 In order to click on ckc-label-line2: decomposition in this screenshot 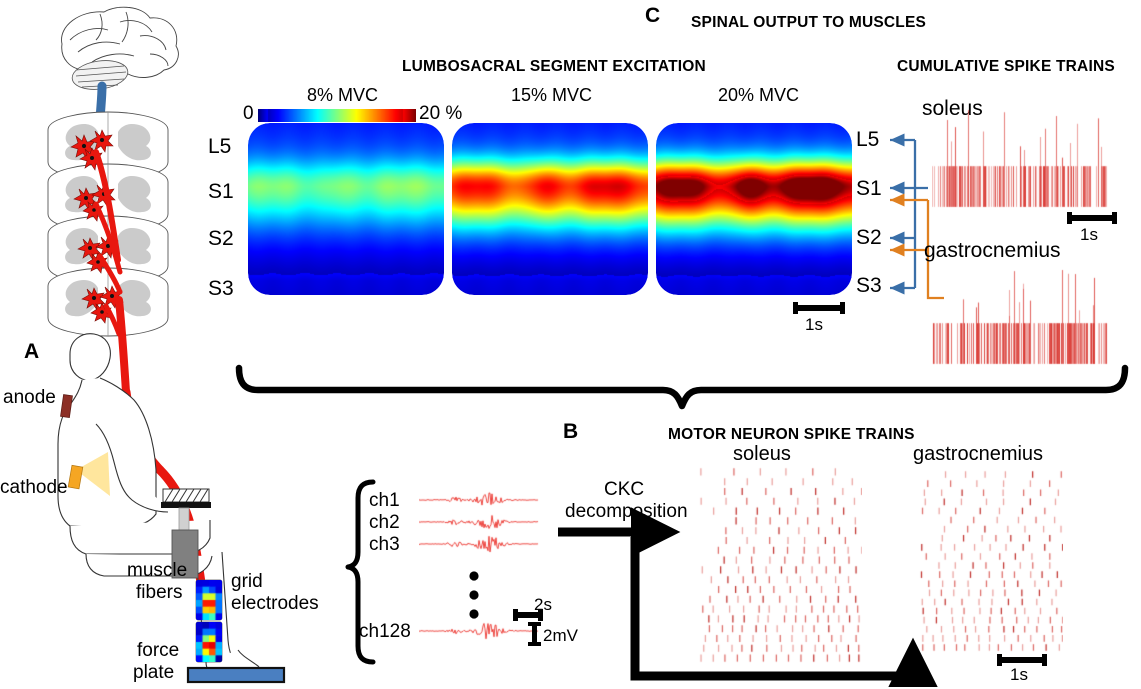, I will do `click(626, 511)`.